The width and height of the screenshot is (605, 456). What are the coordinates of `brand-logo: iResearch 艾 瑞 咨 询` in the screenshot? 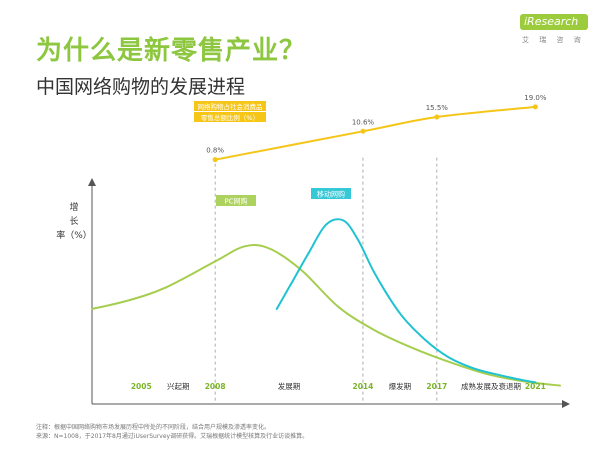 It's located at (556, 30).